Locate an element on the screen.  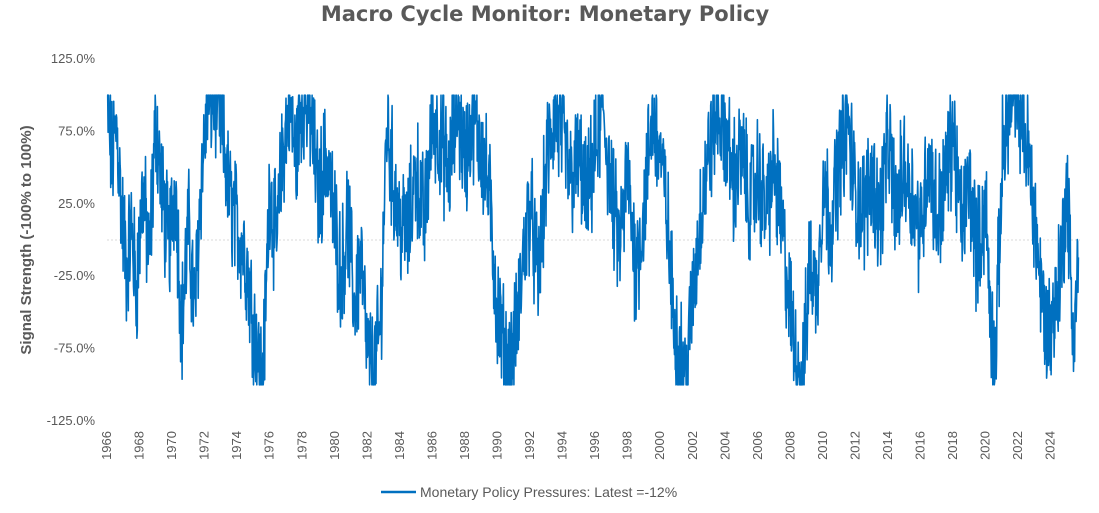
x-tick-label: 2016 is located at coordinates (920, 445).